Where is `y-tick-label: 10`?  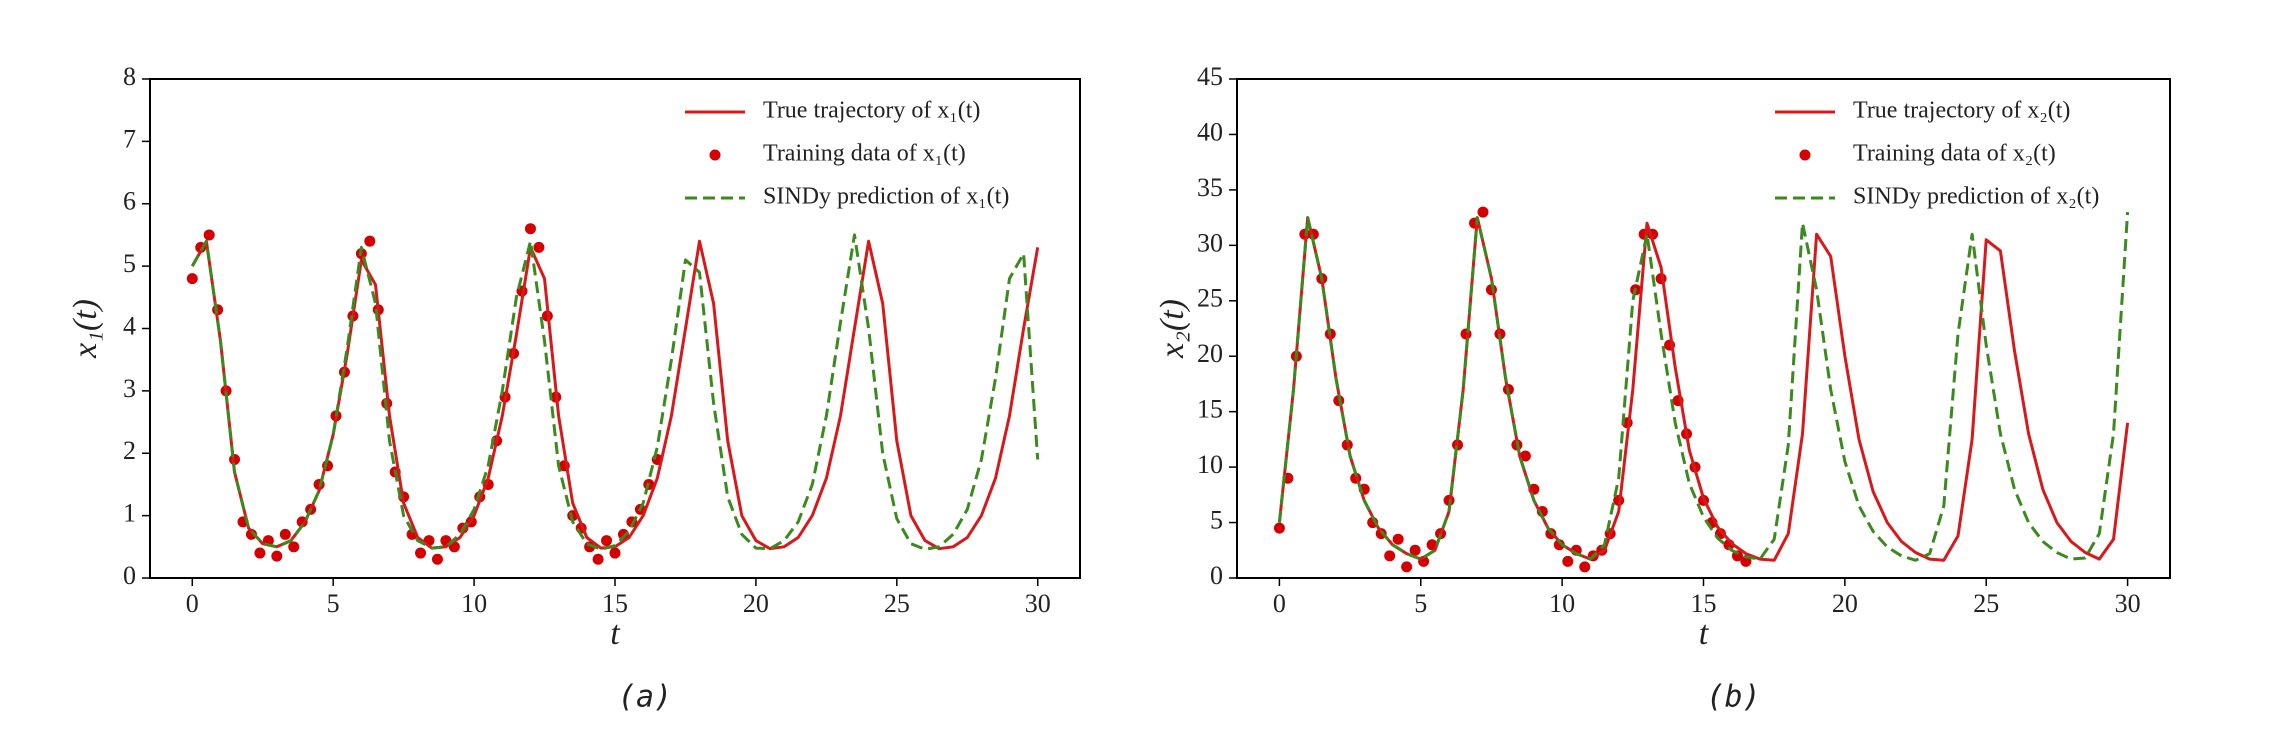
y-tick-label: 10 is located at coordinates (1210, 464).